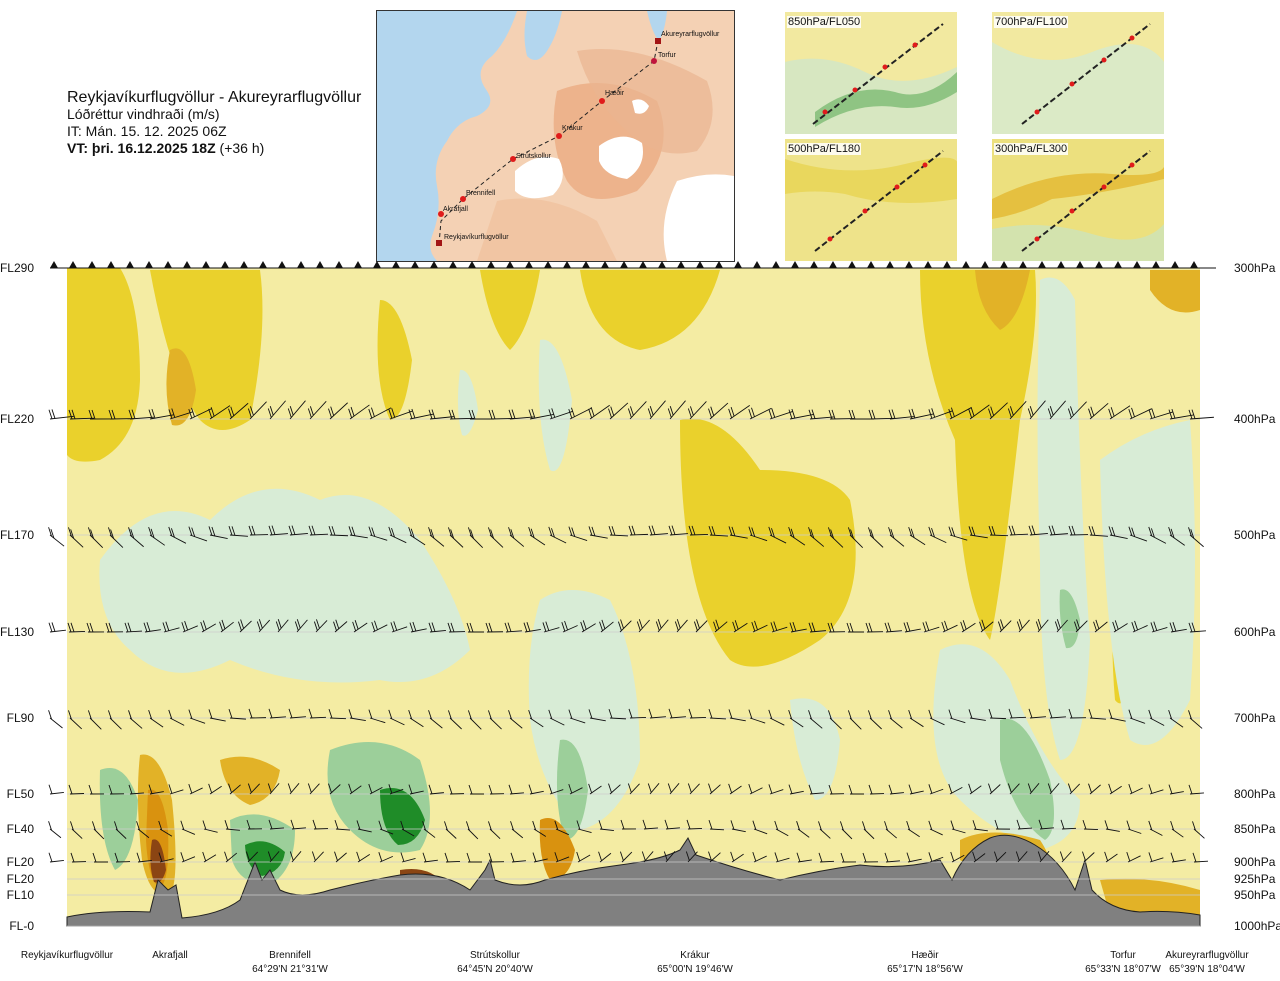  I want to click on thumbnail-700-svg, so click(1078, 73).